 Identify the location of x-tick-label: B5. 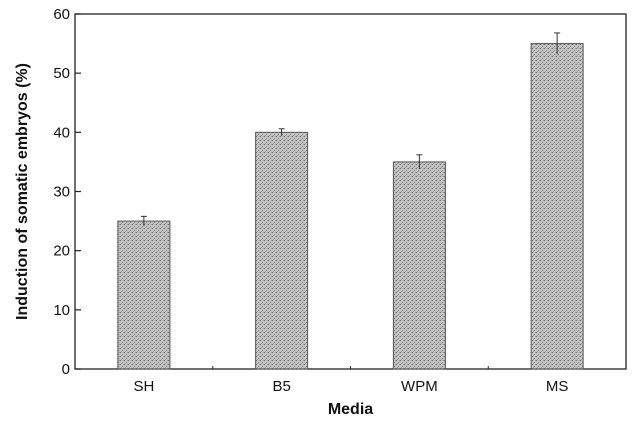
(281, 386).